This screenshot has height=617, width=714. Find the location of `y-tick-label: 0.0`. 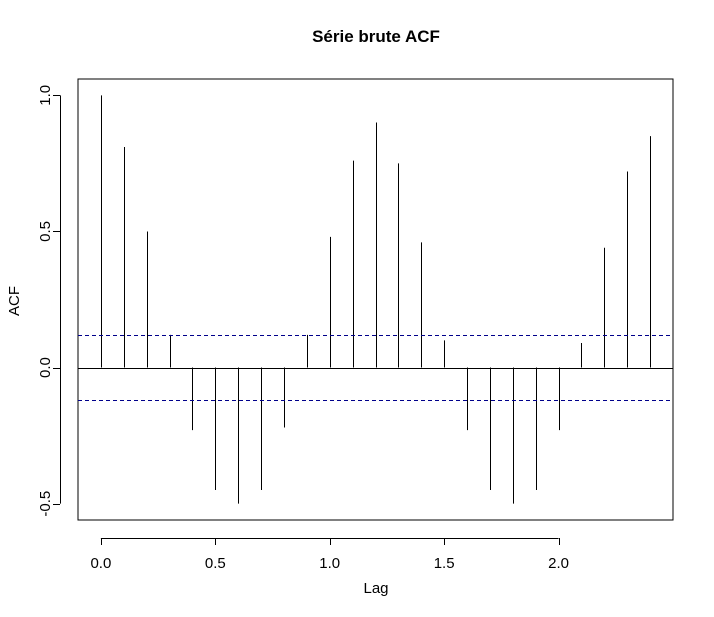

y-tick-label: 0.0 is located at coordinates (45, 367).